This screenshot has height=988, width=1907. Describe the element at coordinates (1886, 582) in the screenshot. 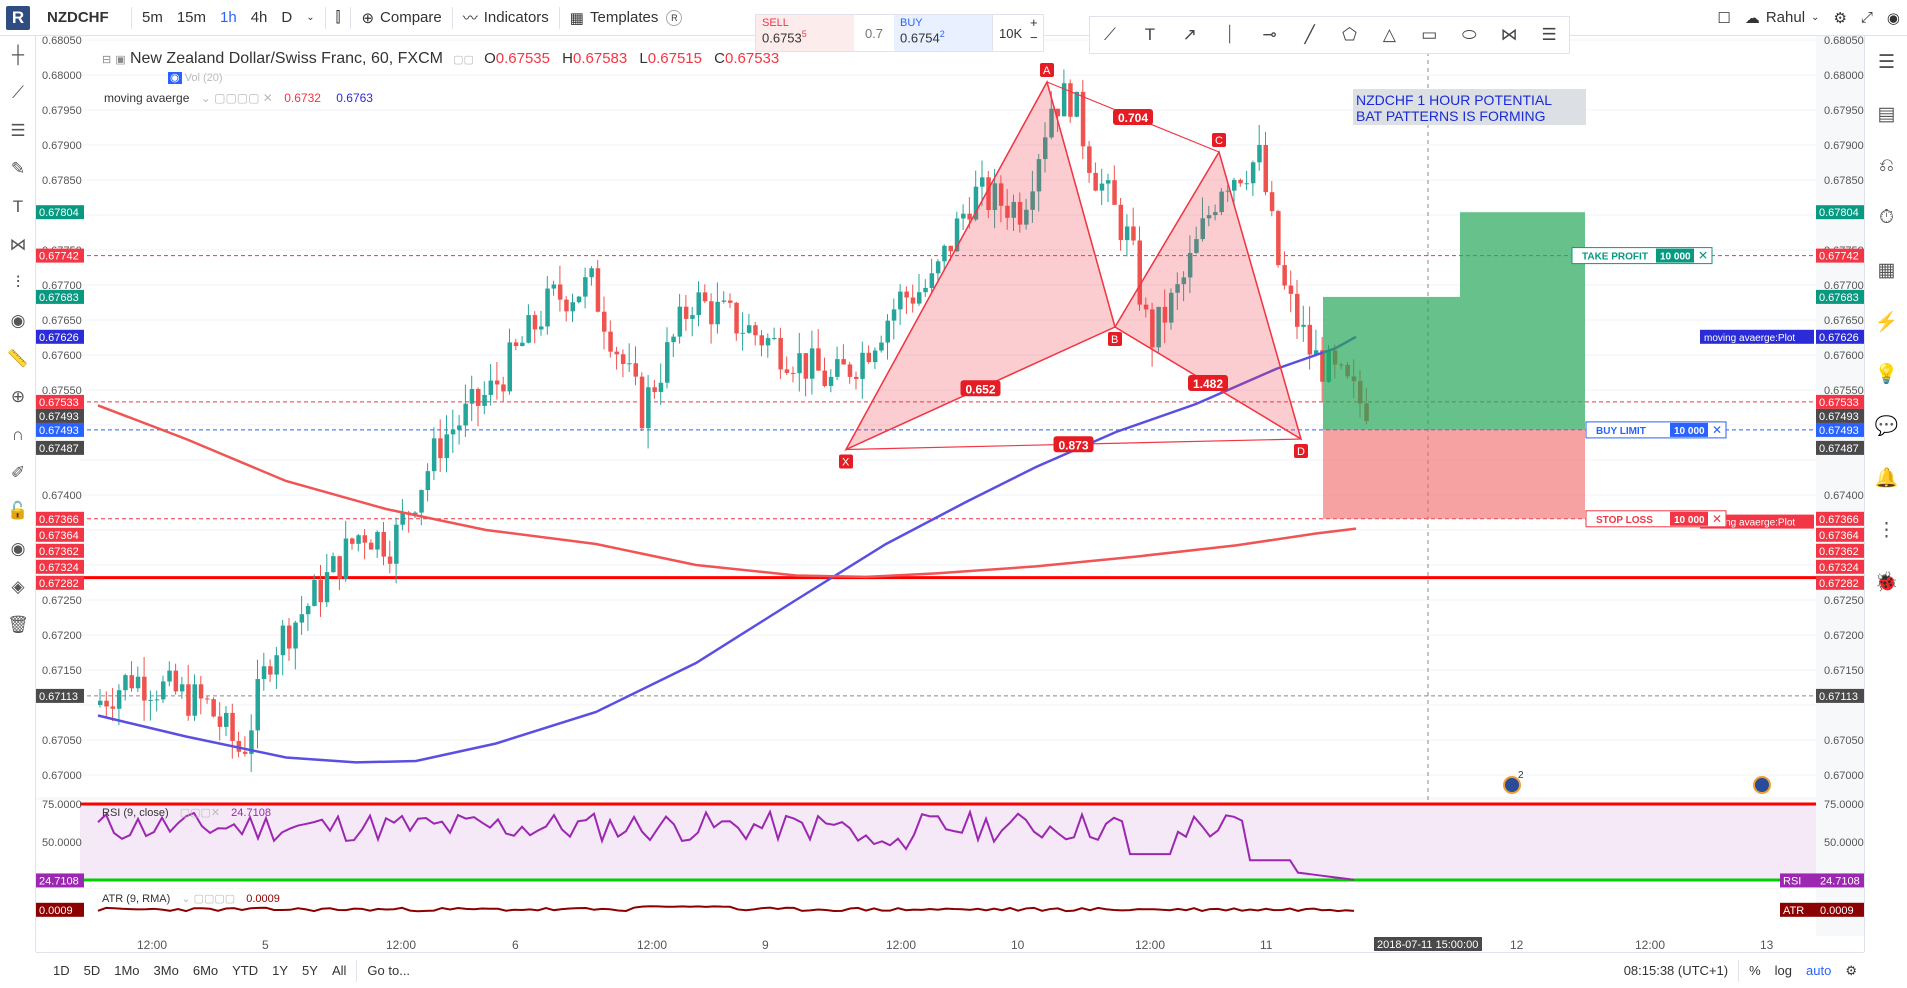

I see `bug-icon: 🐞` at that location.